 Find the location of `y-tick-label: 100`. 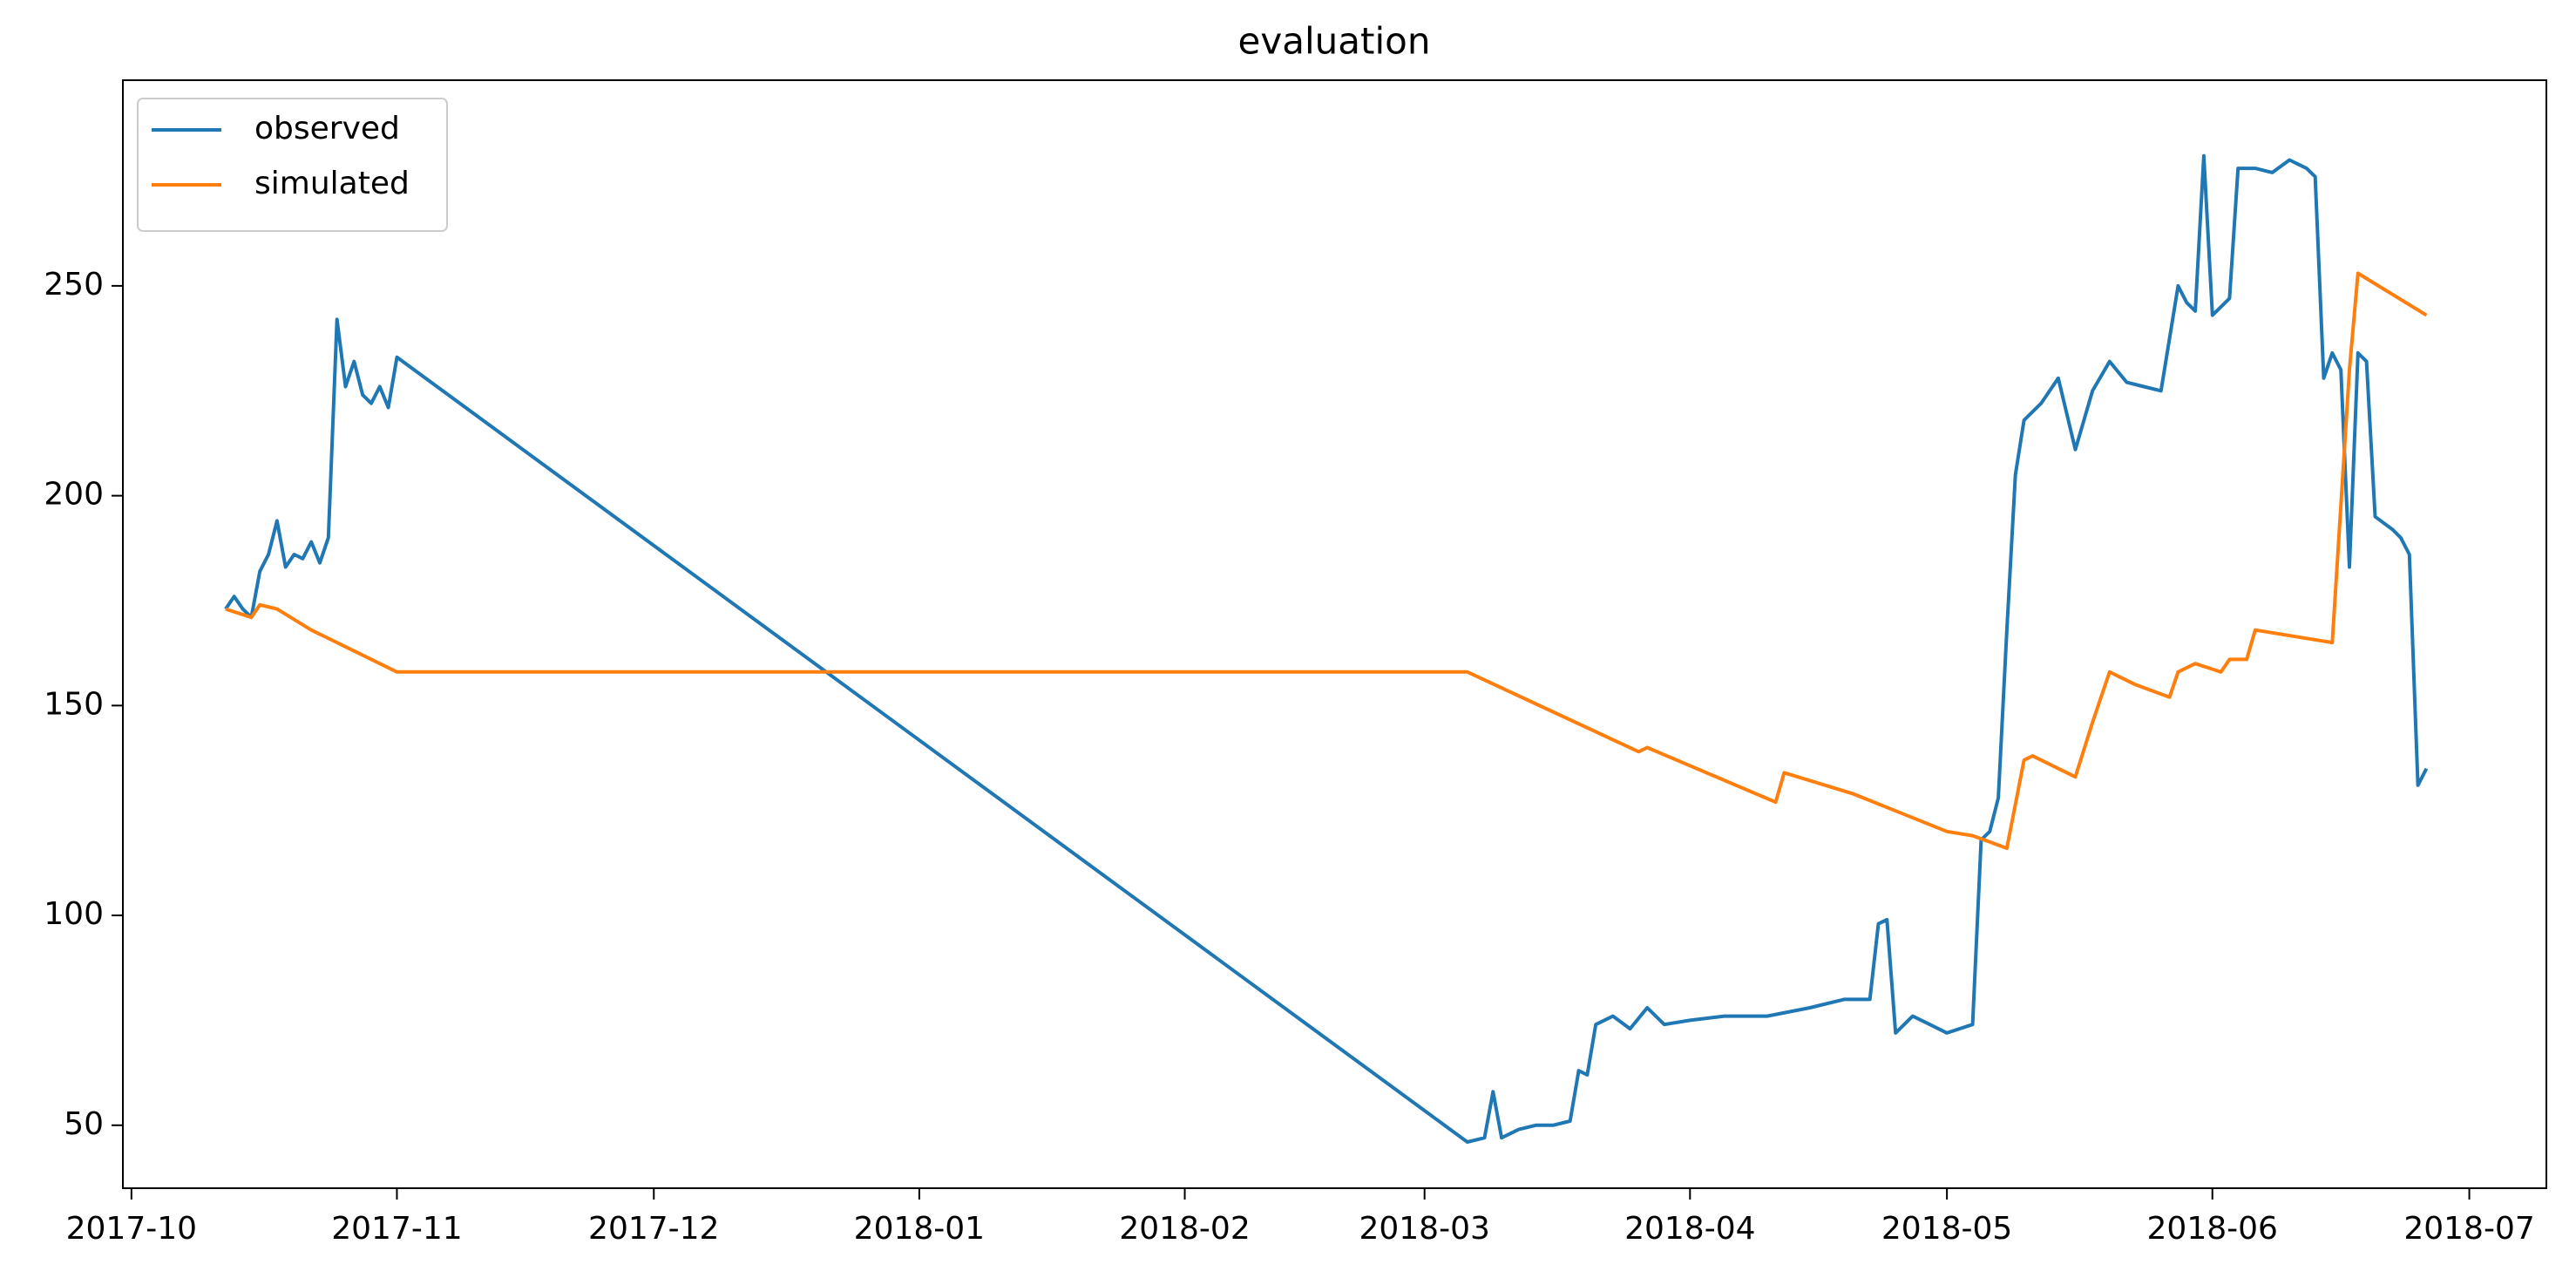

y-tick-label: 100 is located at coordinates (74, 914).